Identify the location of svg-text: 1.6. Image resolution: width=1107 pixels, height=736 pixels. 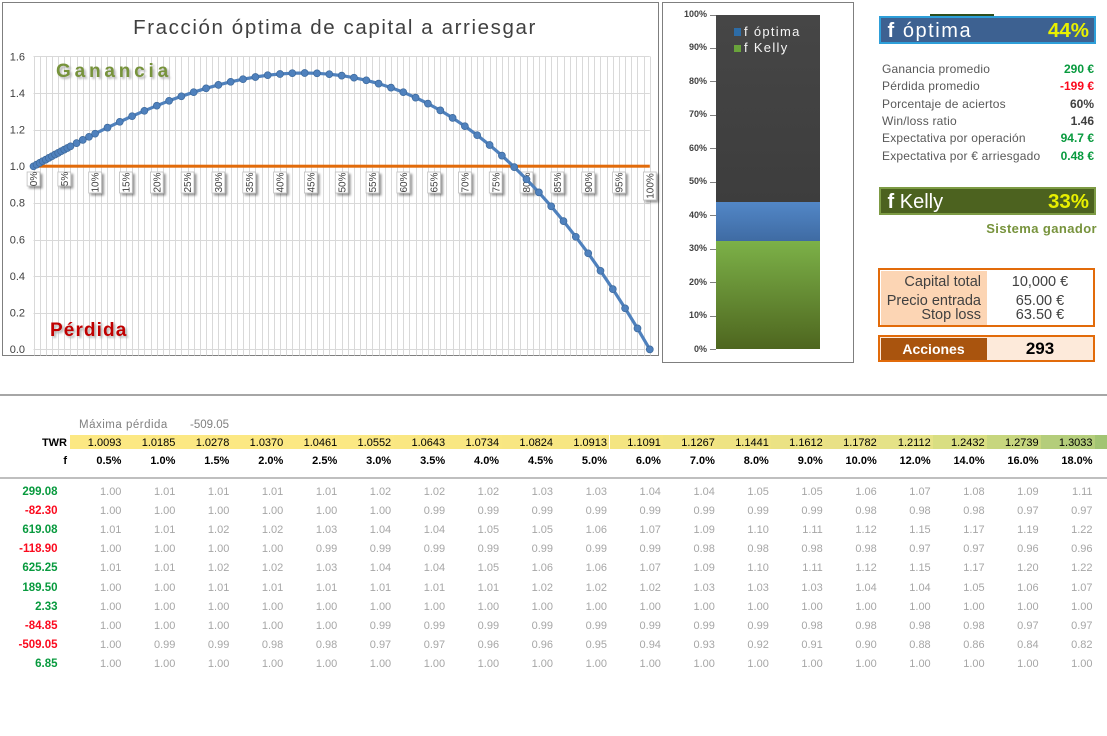
(17, 57).